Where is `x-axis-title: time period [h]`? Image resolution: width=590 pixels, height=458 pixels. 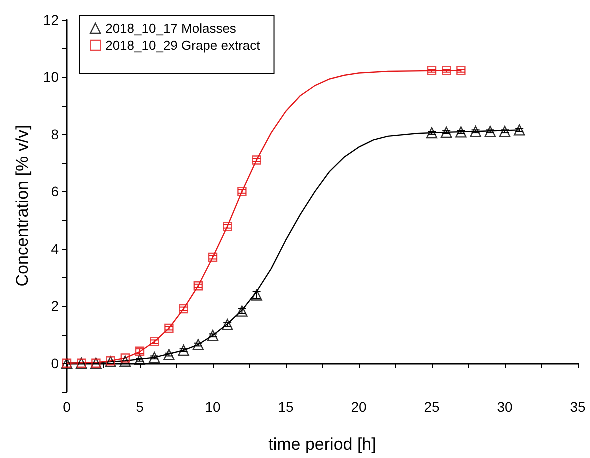
x-axis-title: time period [h] is located at coordinates (322, 444).